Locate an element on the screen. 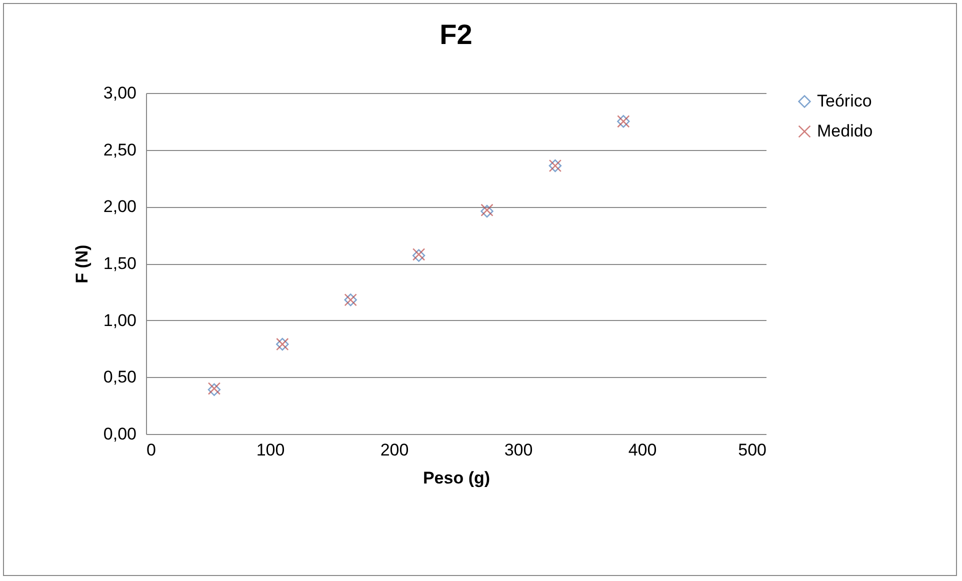 This screenshot has height=581, width=962. x-axis-title: Peso (g) is located at coordinates (456, 478).